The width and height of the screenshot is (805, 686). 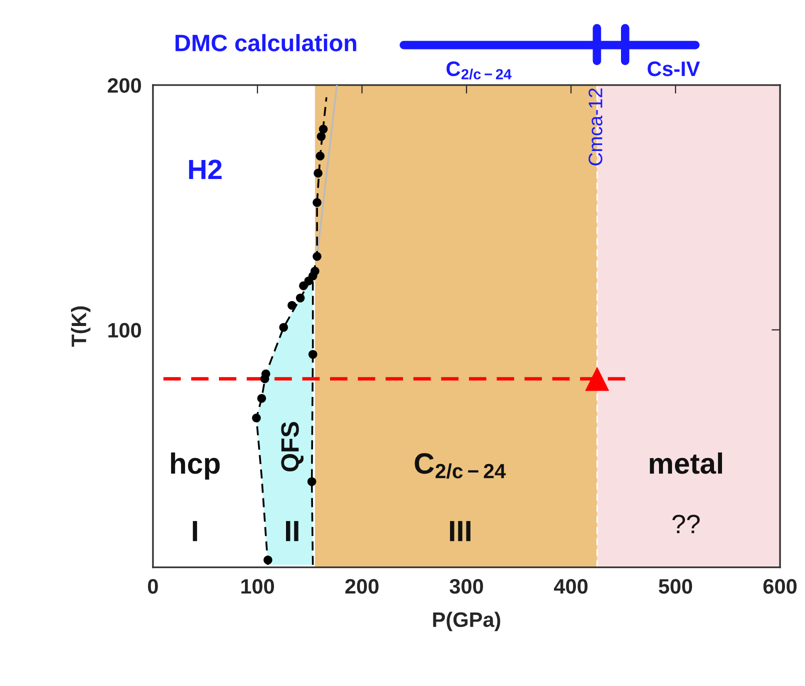 I want to click on x-tick-label: 0, so click(x=153, y=586).